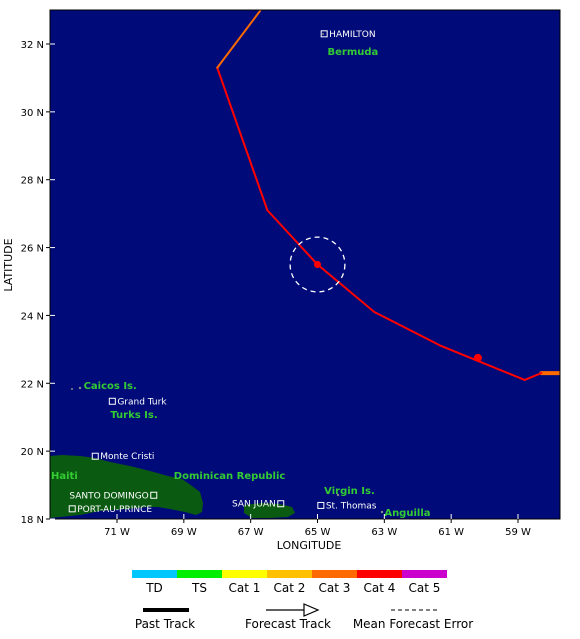 Image resolution: width=580 pixels, height=639 pixels. I want to click on forecast-error-circle, so click(317, 264).